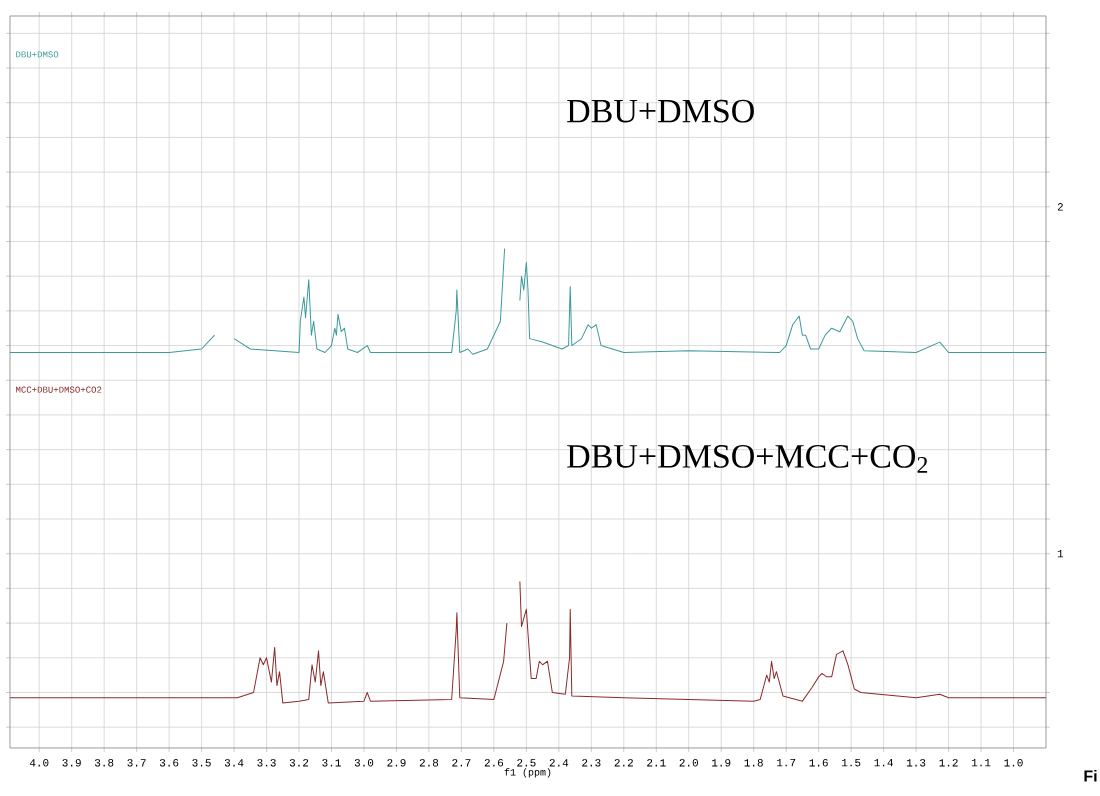 The width and height of the screenshot is (1100, 796). Describe the element at coordinates (656, 763) in the screenshot. I see `x-tick-label: 2.1` at that location.